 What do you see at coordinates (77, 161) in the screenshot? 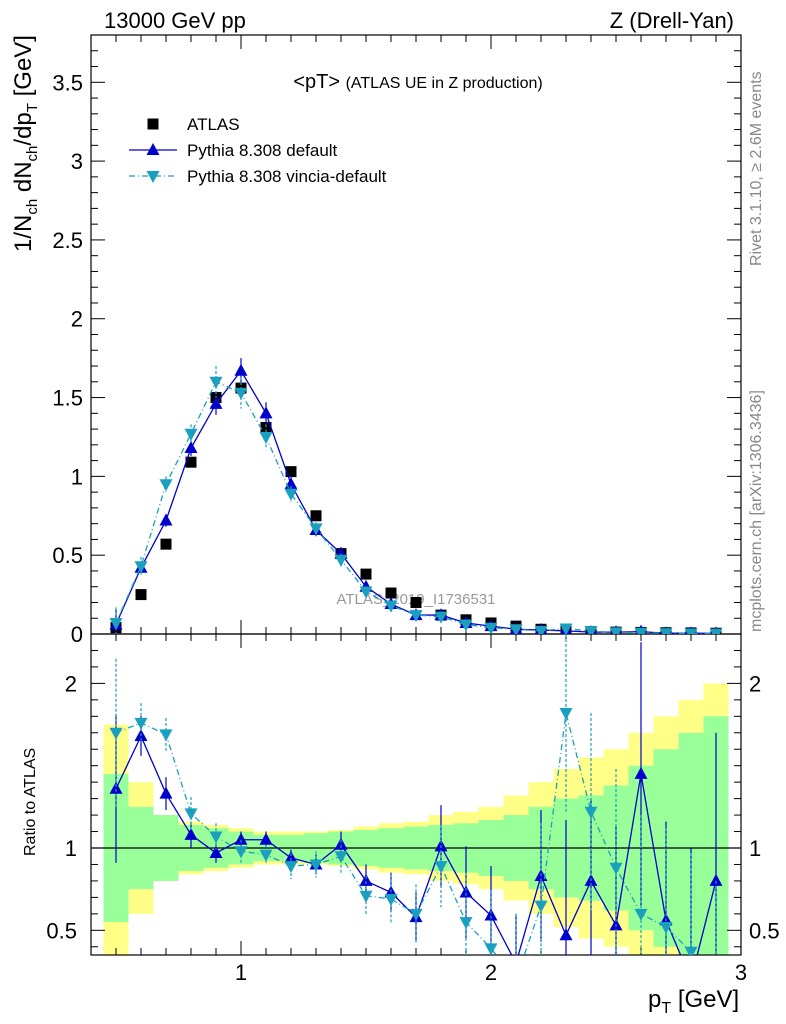
I see `y-tick-label: 3` at bounding box center [77, 161].